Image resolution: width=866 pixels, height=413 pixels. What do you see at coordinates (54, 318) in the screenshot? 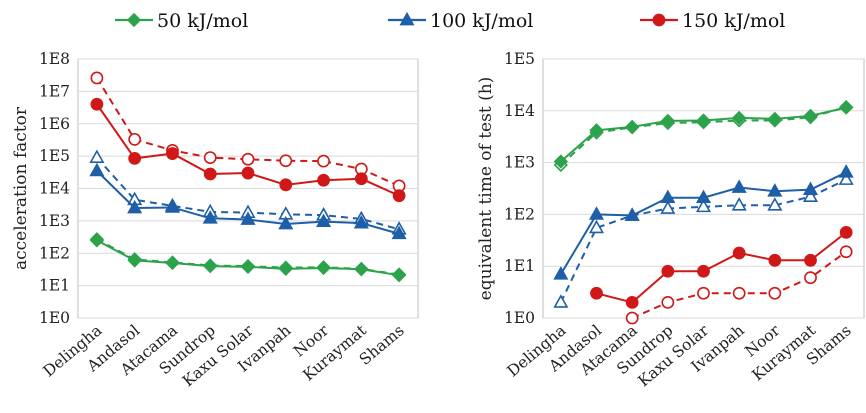
I see `y-tick-label: 1E0` at bounding box center [54, 318].